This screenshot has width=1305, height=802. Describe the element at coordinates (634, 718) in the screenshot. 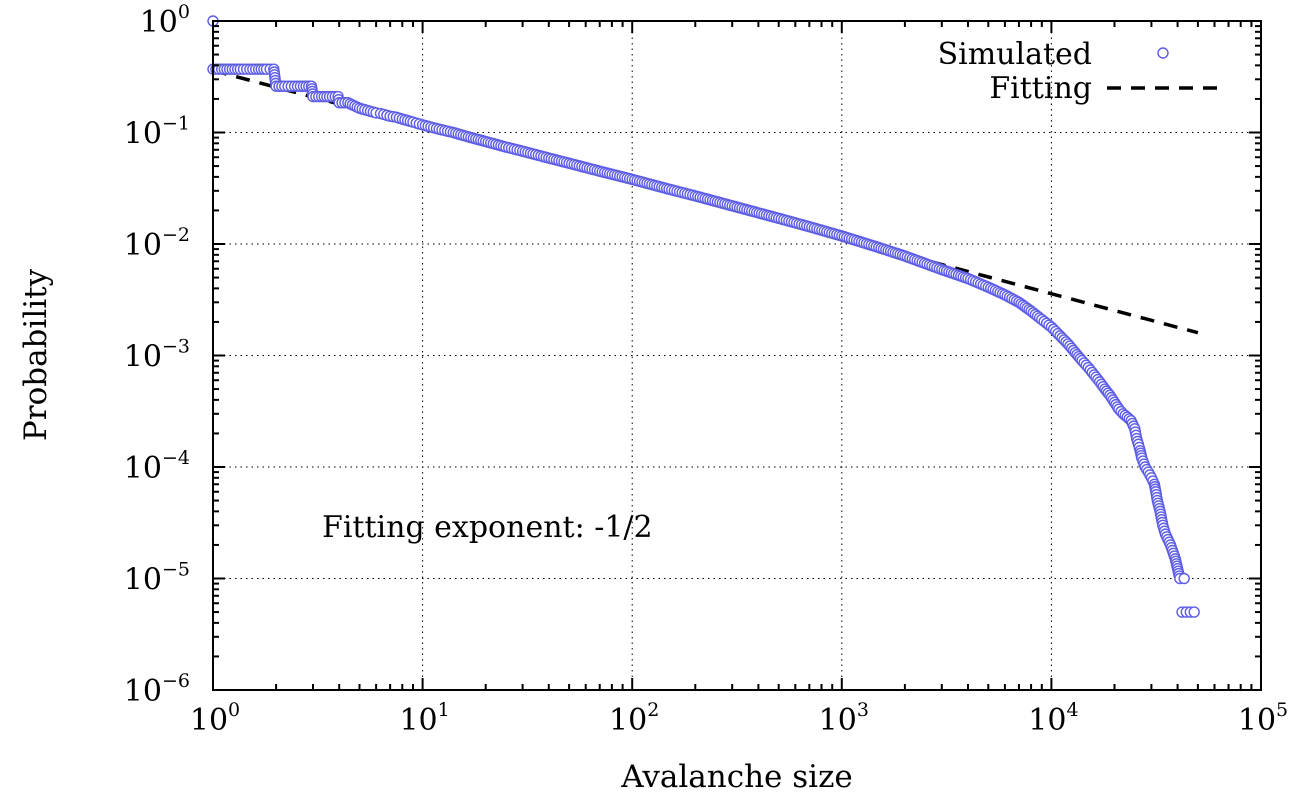

I see `x-tick-label: 10²` at that location.